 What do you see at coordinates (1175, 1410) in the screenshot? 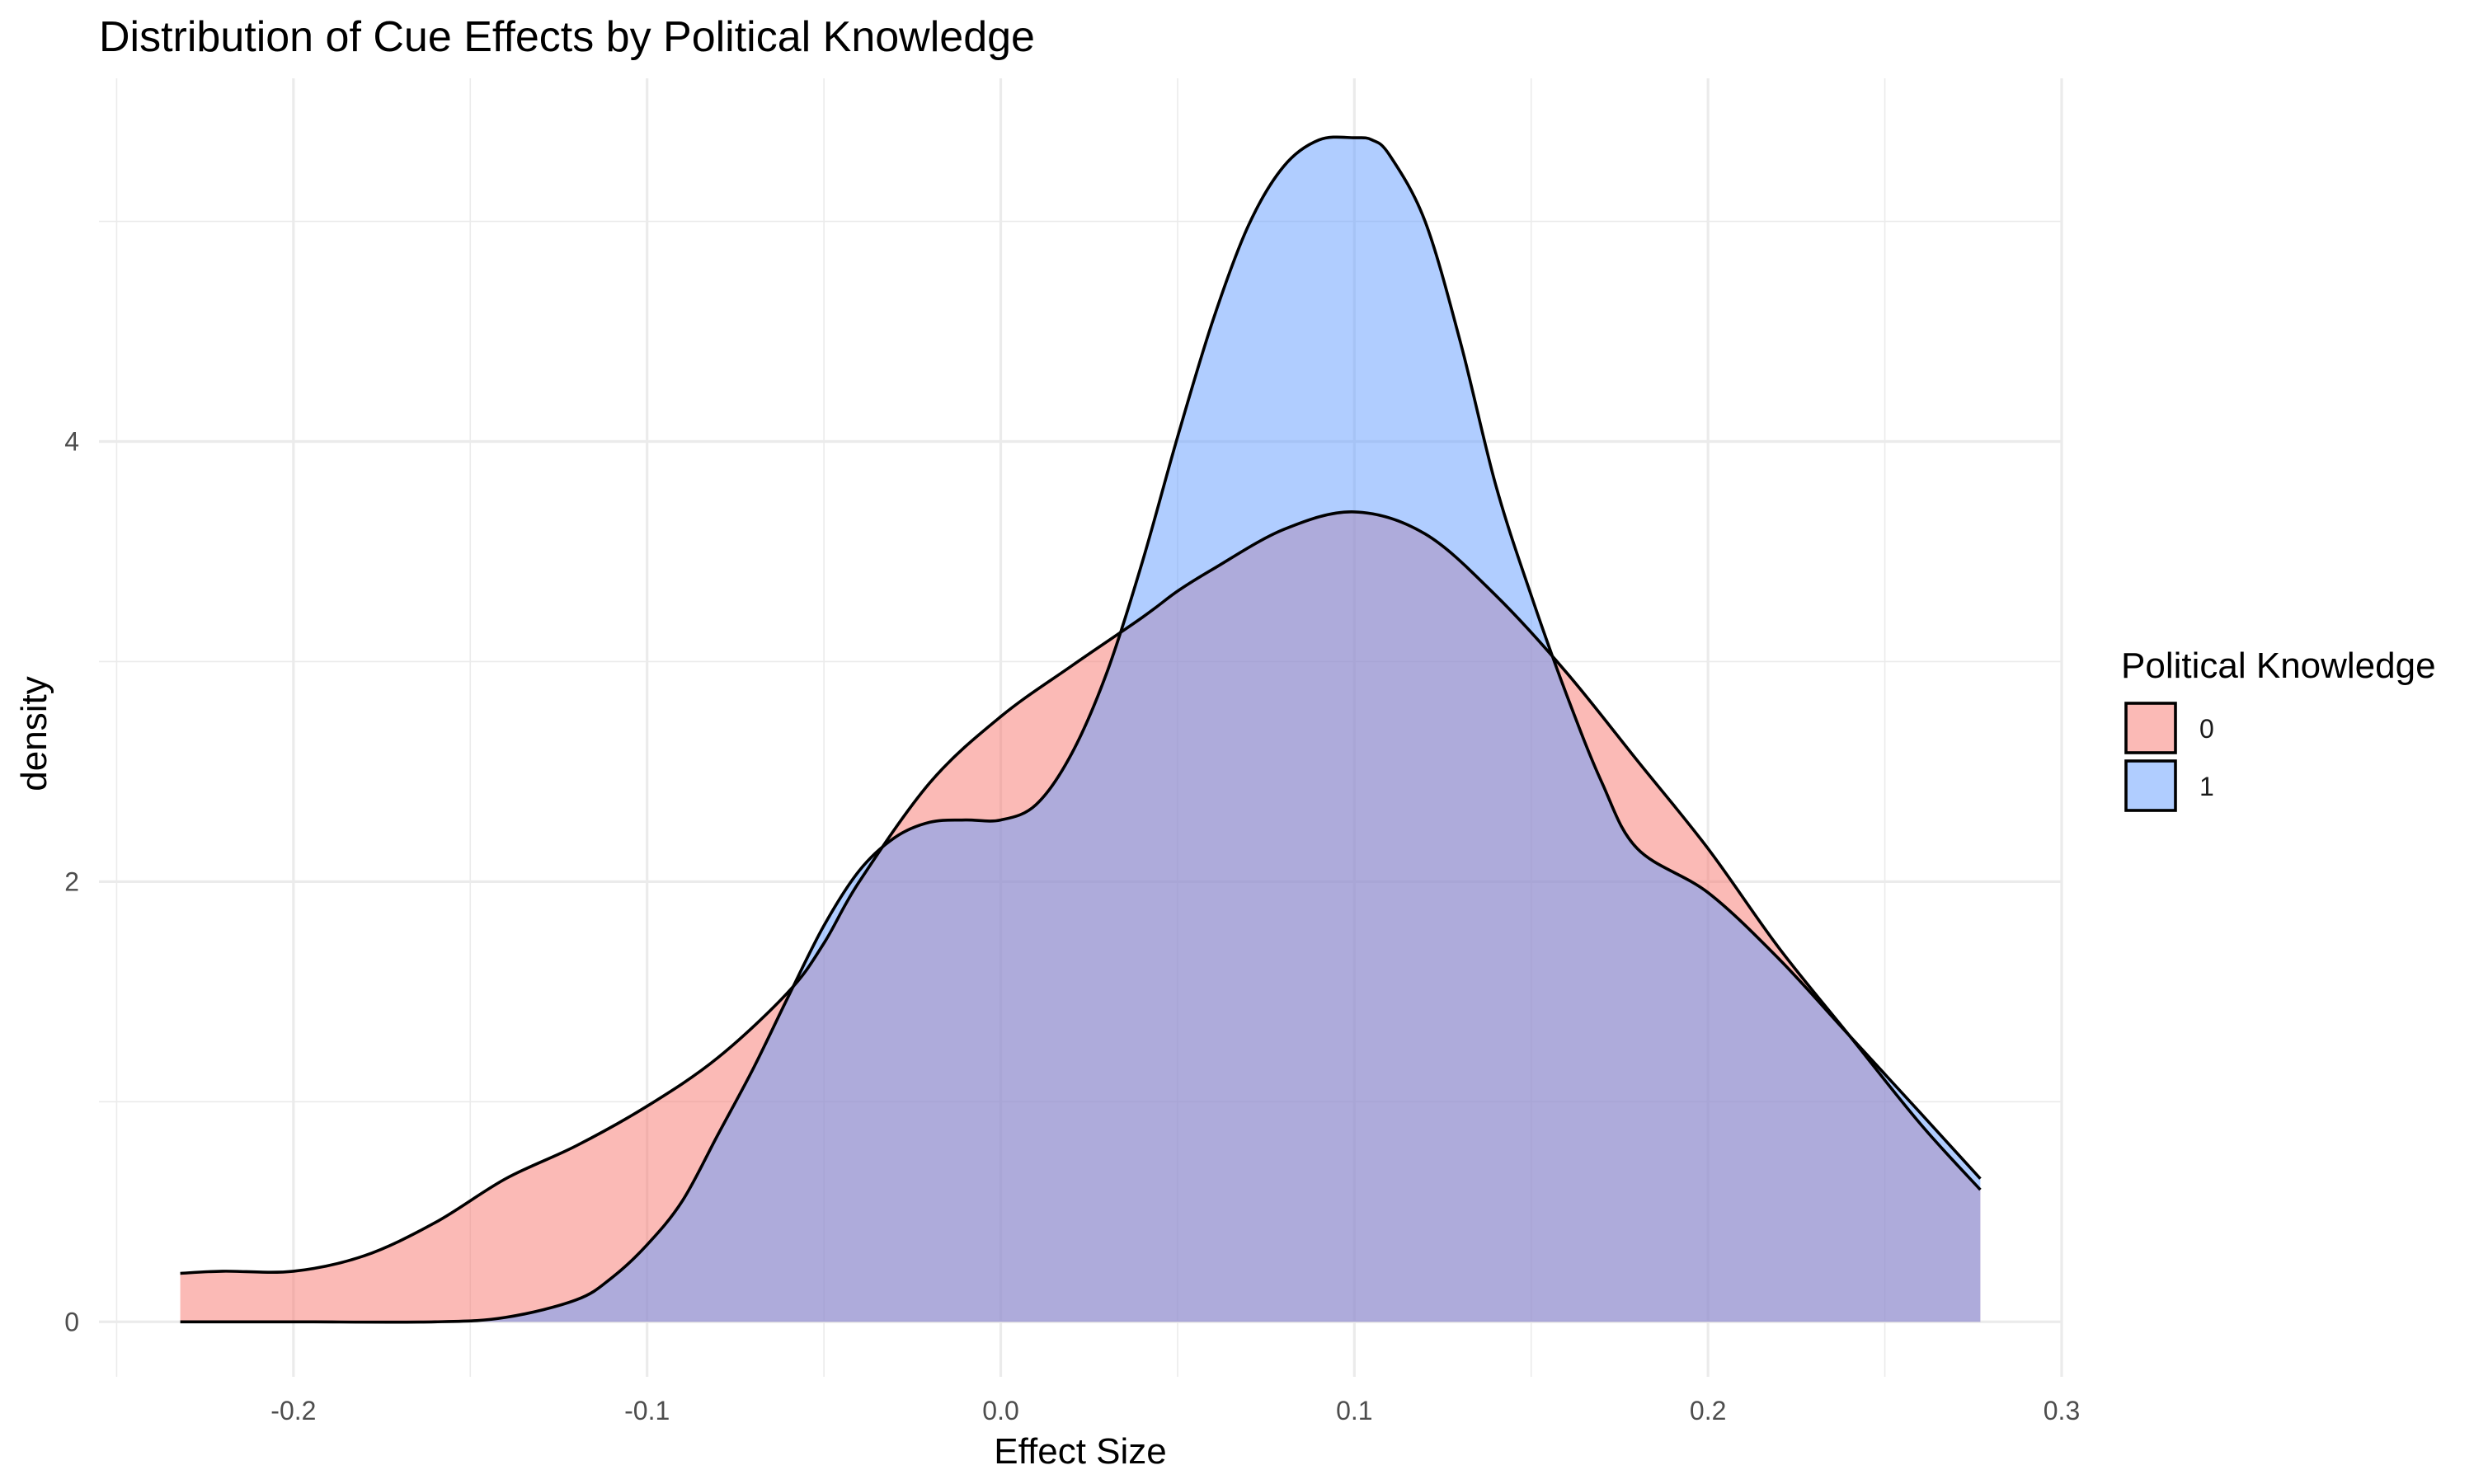
I see `x-axis-ticks: -0.2 -0.1 0.0 0.1 0.2 0.3` at bounding box center [1175, 1410].